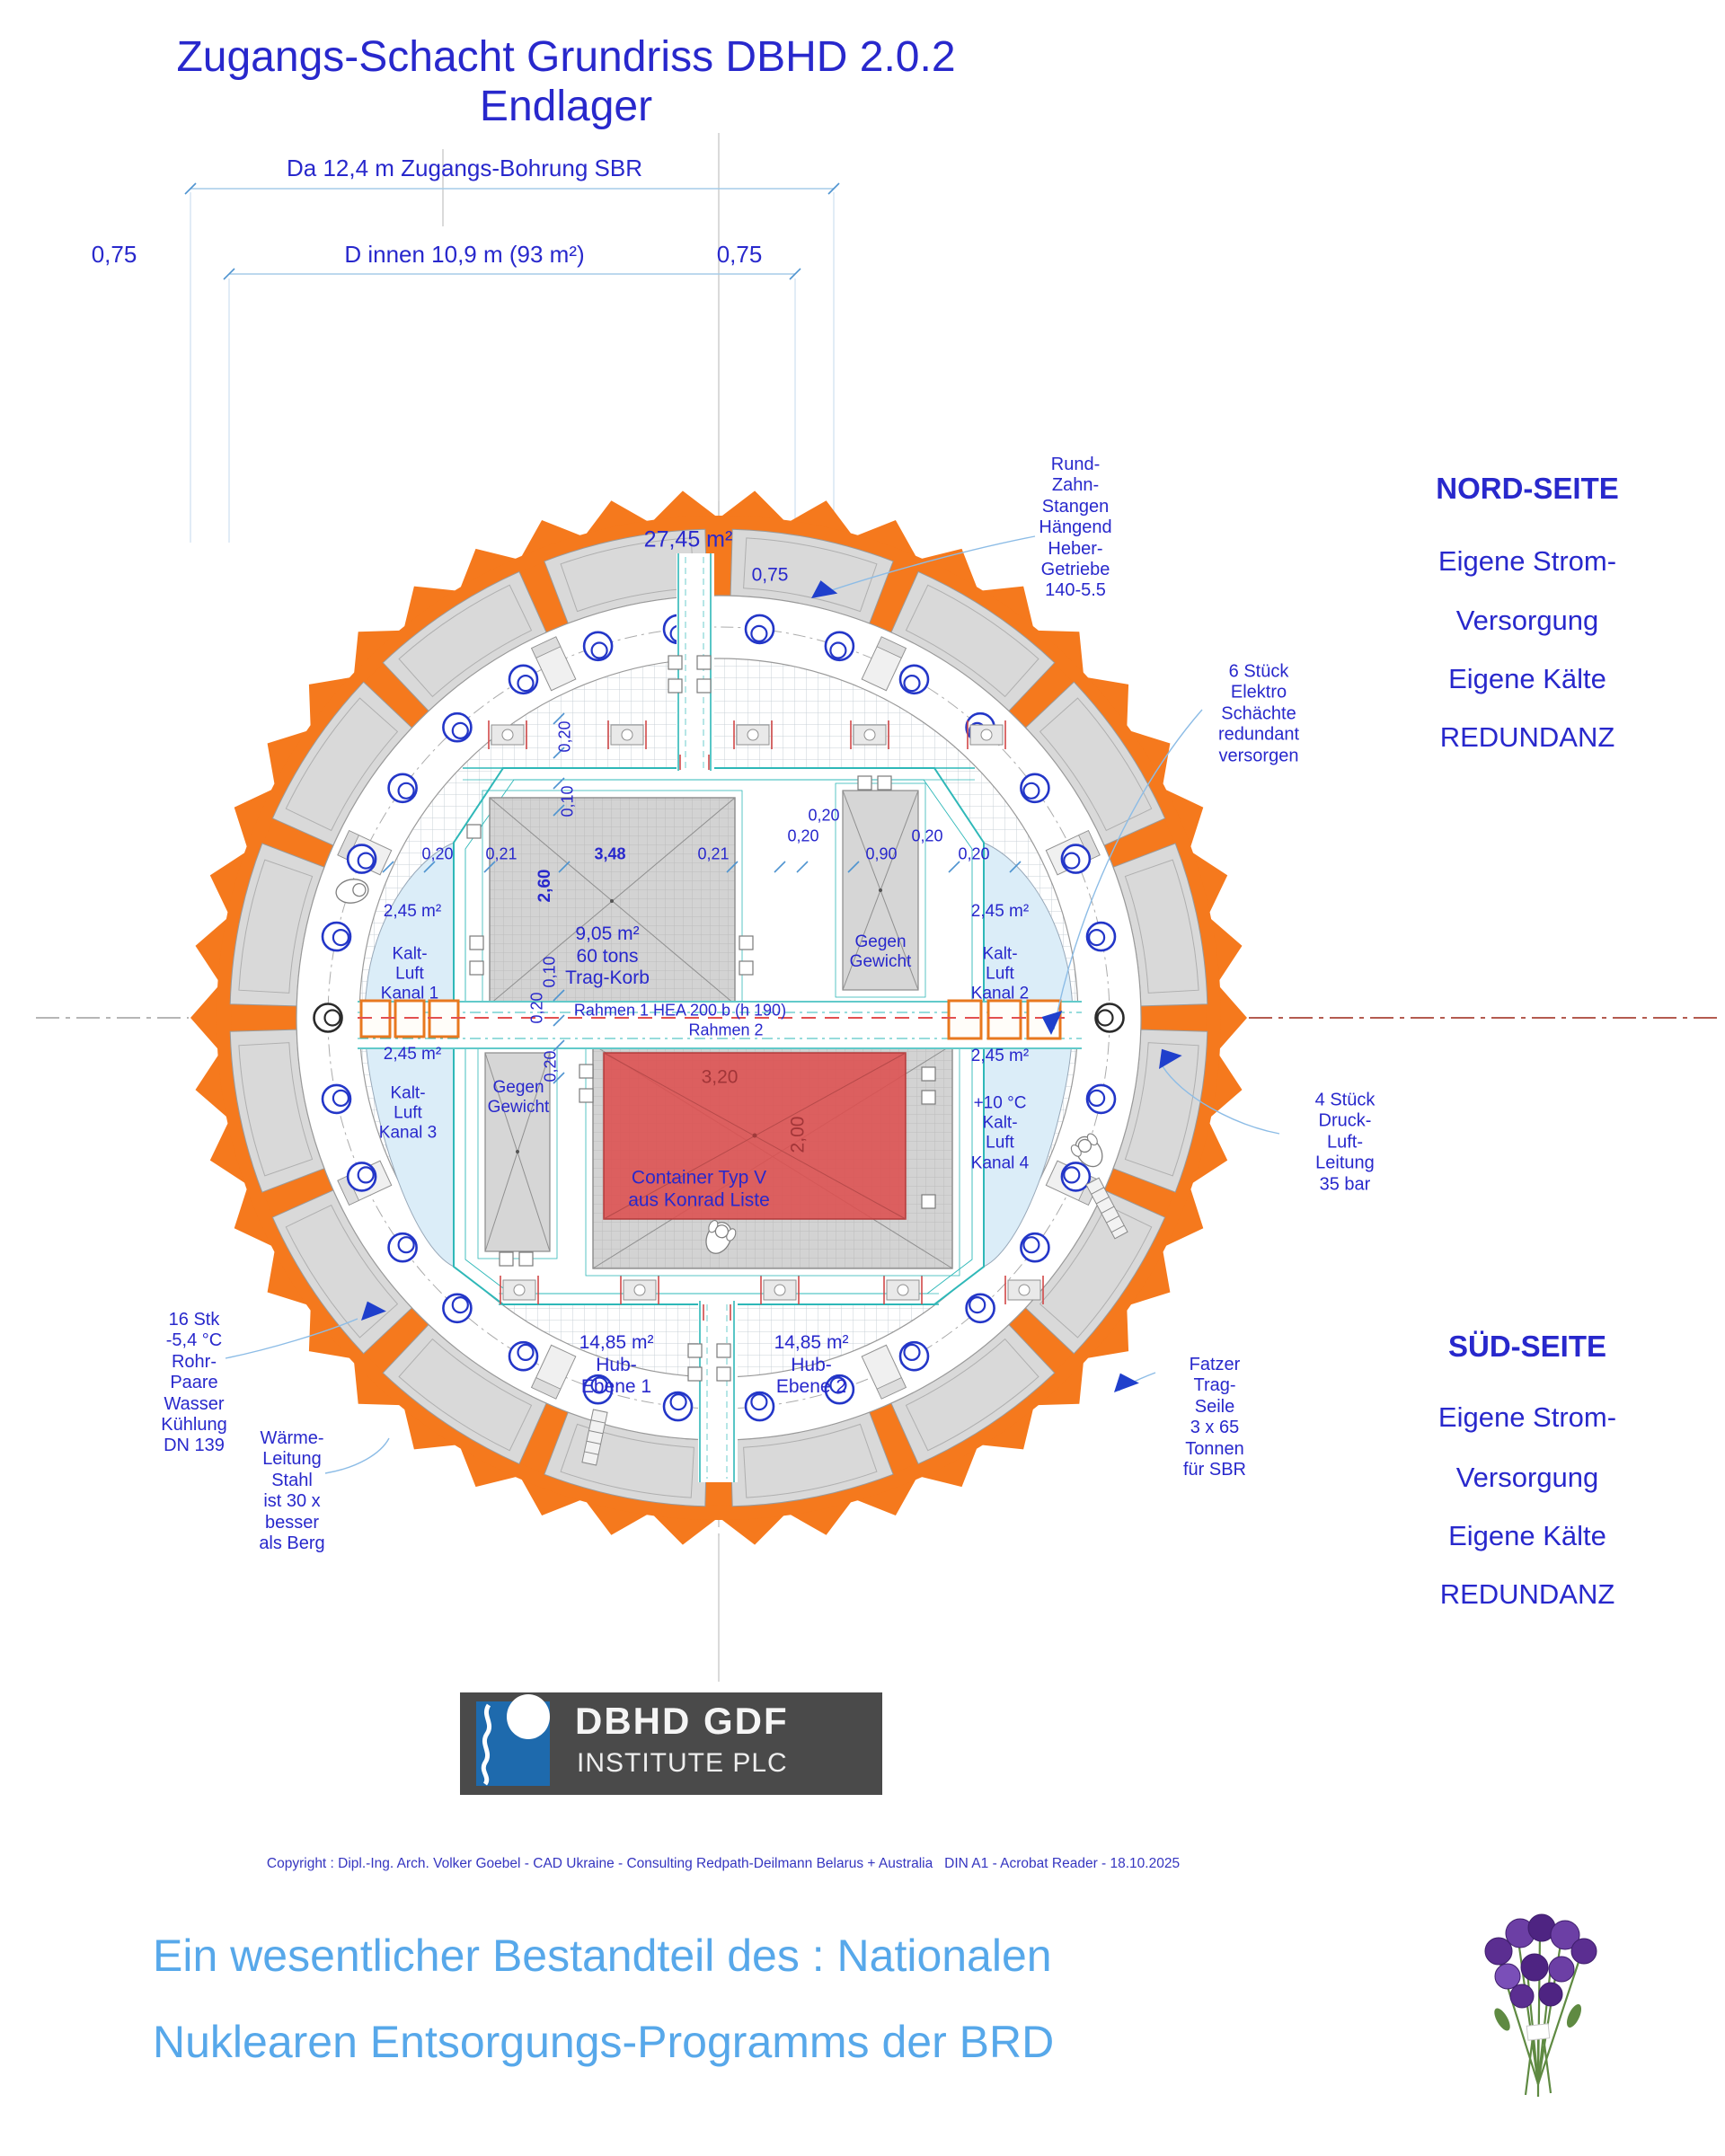 The image size is (1725, 2156). Describe the element at coordinates (680, 1010) in the screenshot. I see `rahmen1: Rahmen 1 HEA 200 b (h 190)` at that location.